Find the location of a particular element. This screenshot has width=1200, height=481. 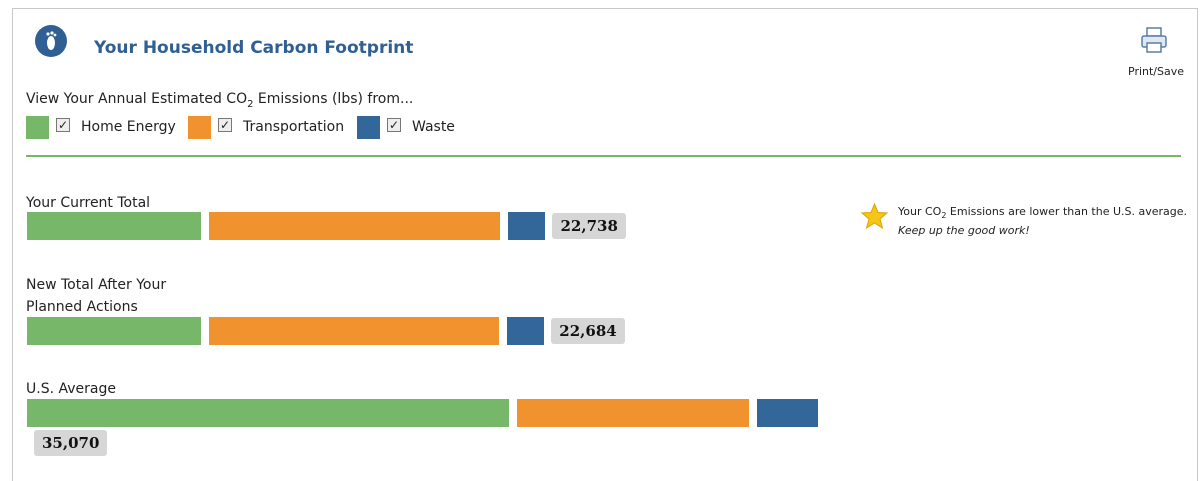

total-label: 22,684 is located at coordinates (588, 331).